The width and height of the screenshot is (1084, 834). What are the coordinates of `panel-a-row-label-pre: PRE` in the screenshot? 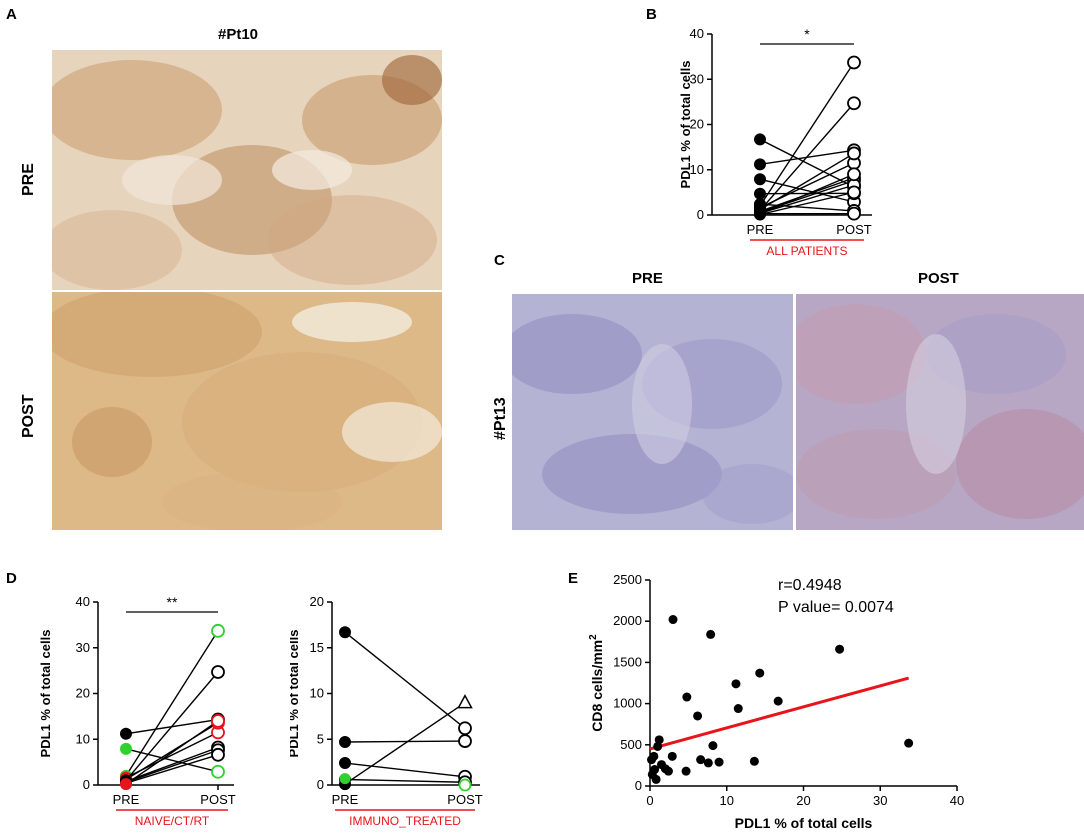 It's located at (28, 179).